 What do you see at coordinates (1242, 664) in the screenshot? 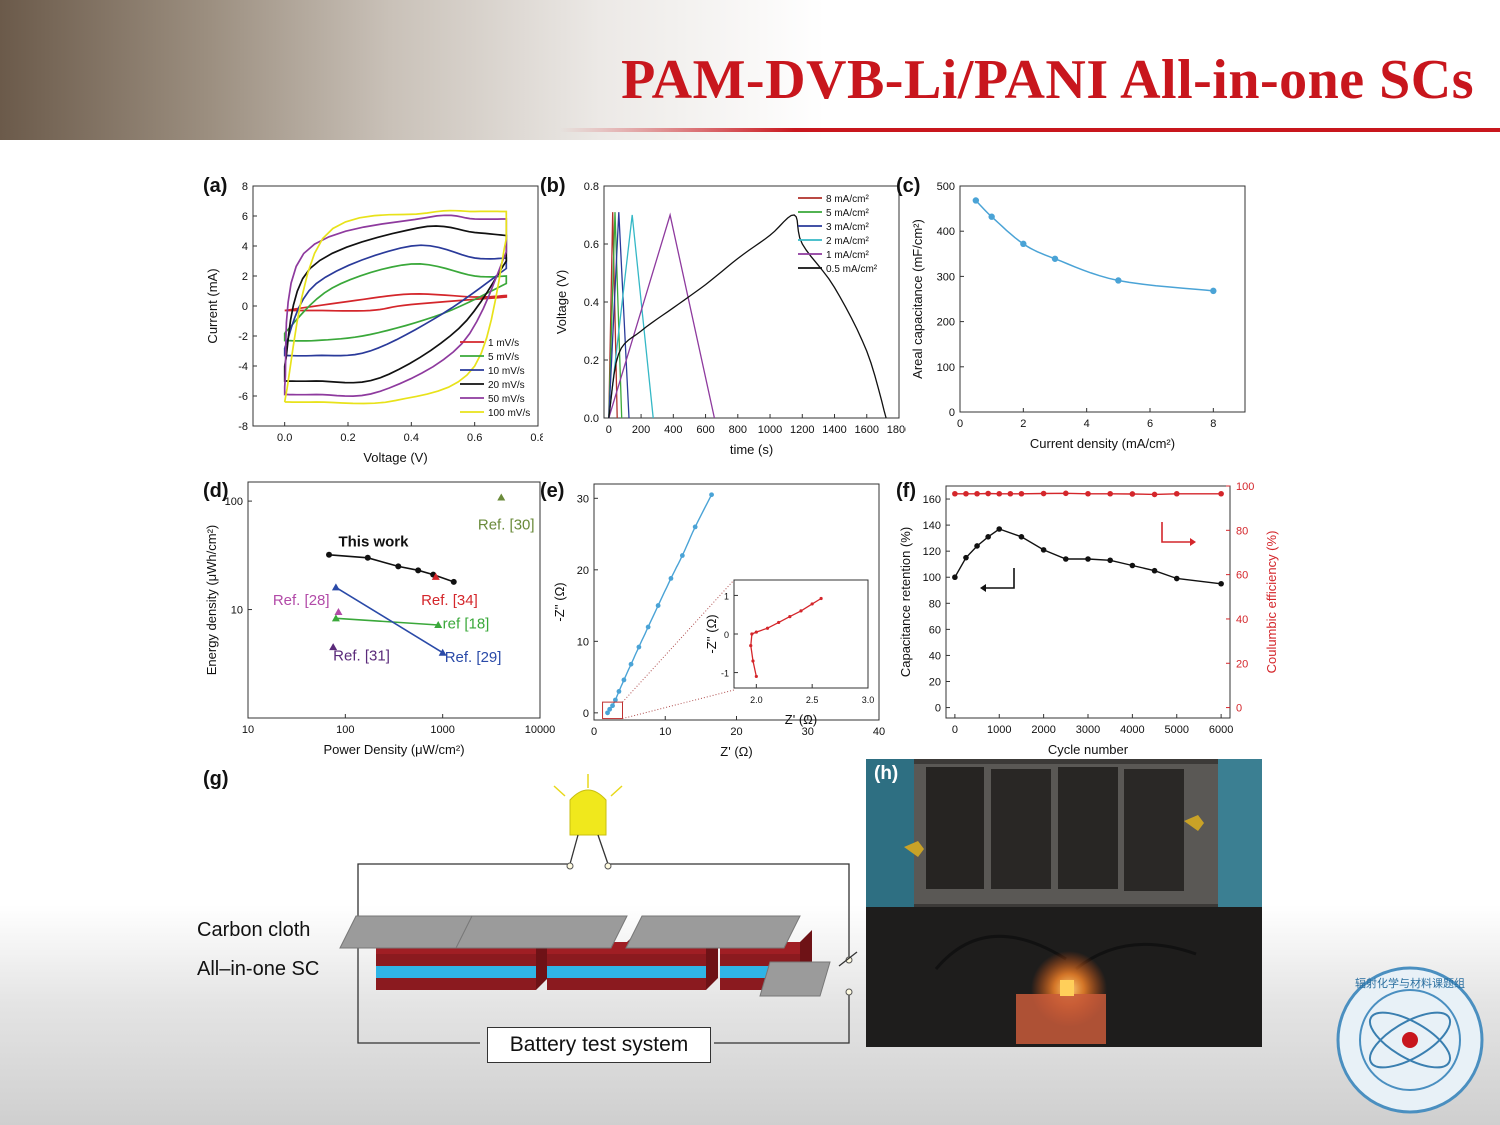
I see `y2-tick-label: 20` at bounding box center [1242, 664].